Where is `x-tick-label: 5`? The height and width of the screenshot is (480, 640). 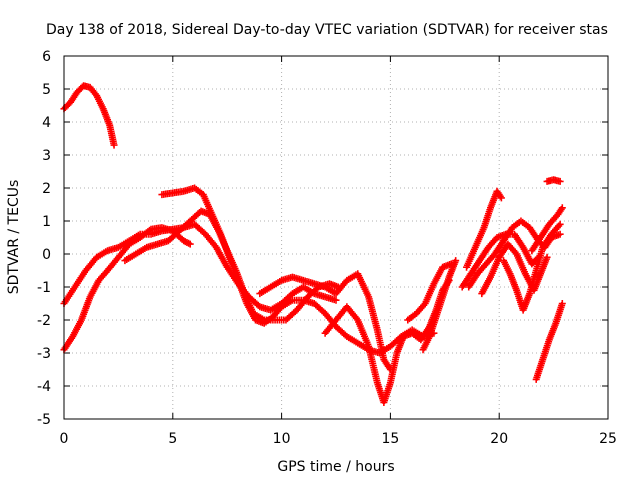
x-tick-label: 5 is located at coordinates (172, 439).